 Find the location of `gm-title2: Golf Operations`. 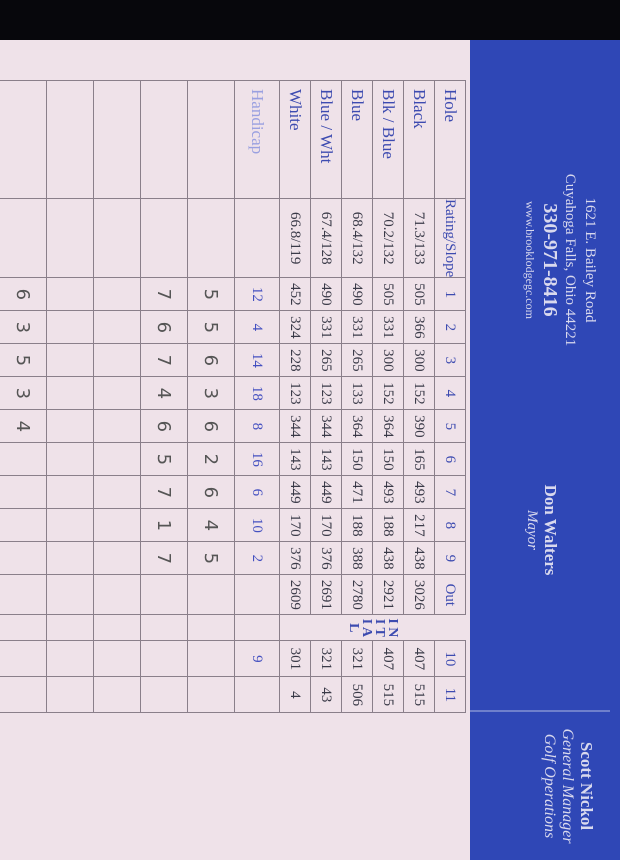

gm-title2: Golf Operations is located at coordinates (549, 786).